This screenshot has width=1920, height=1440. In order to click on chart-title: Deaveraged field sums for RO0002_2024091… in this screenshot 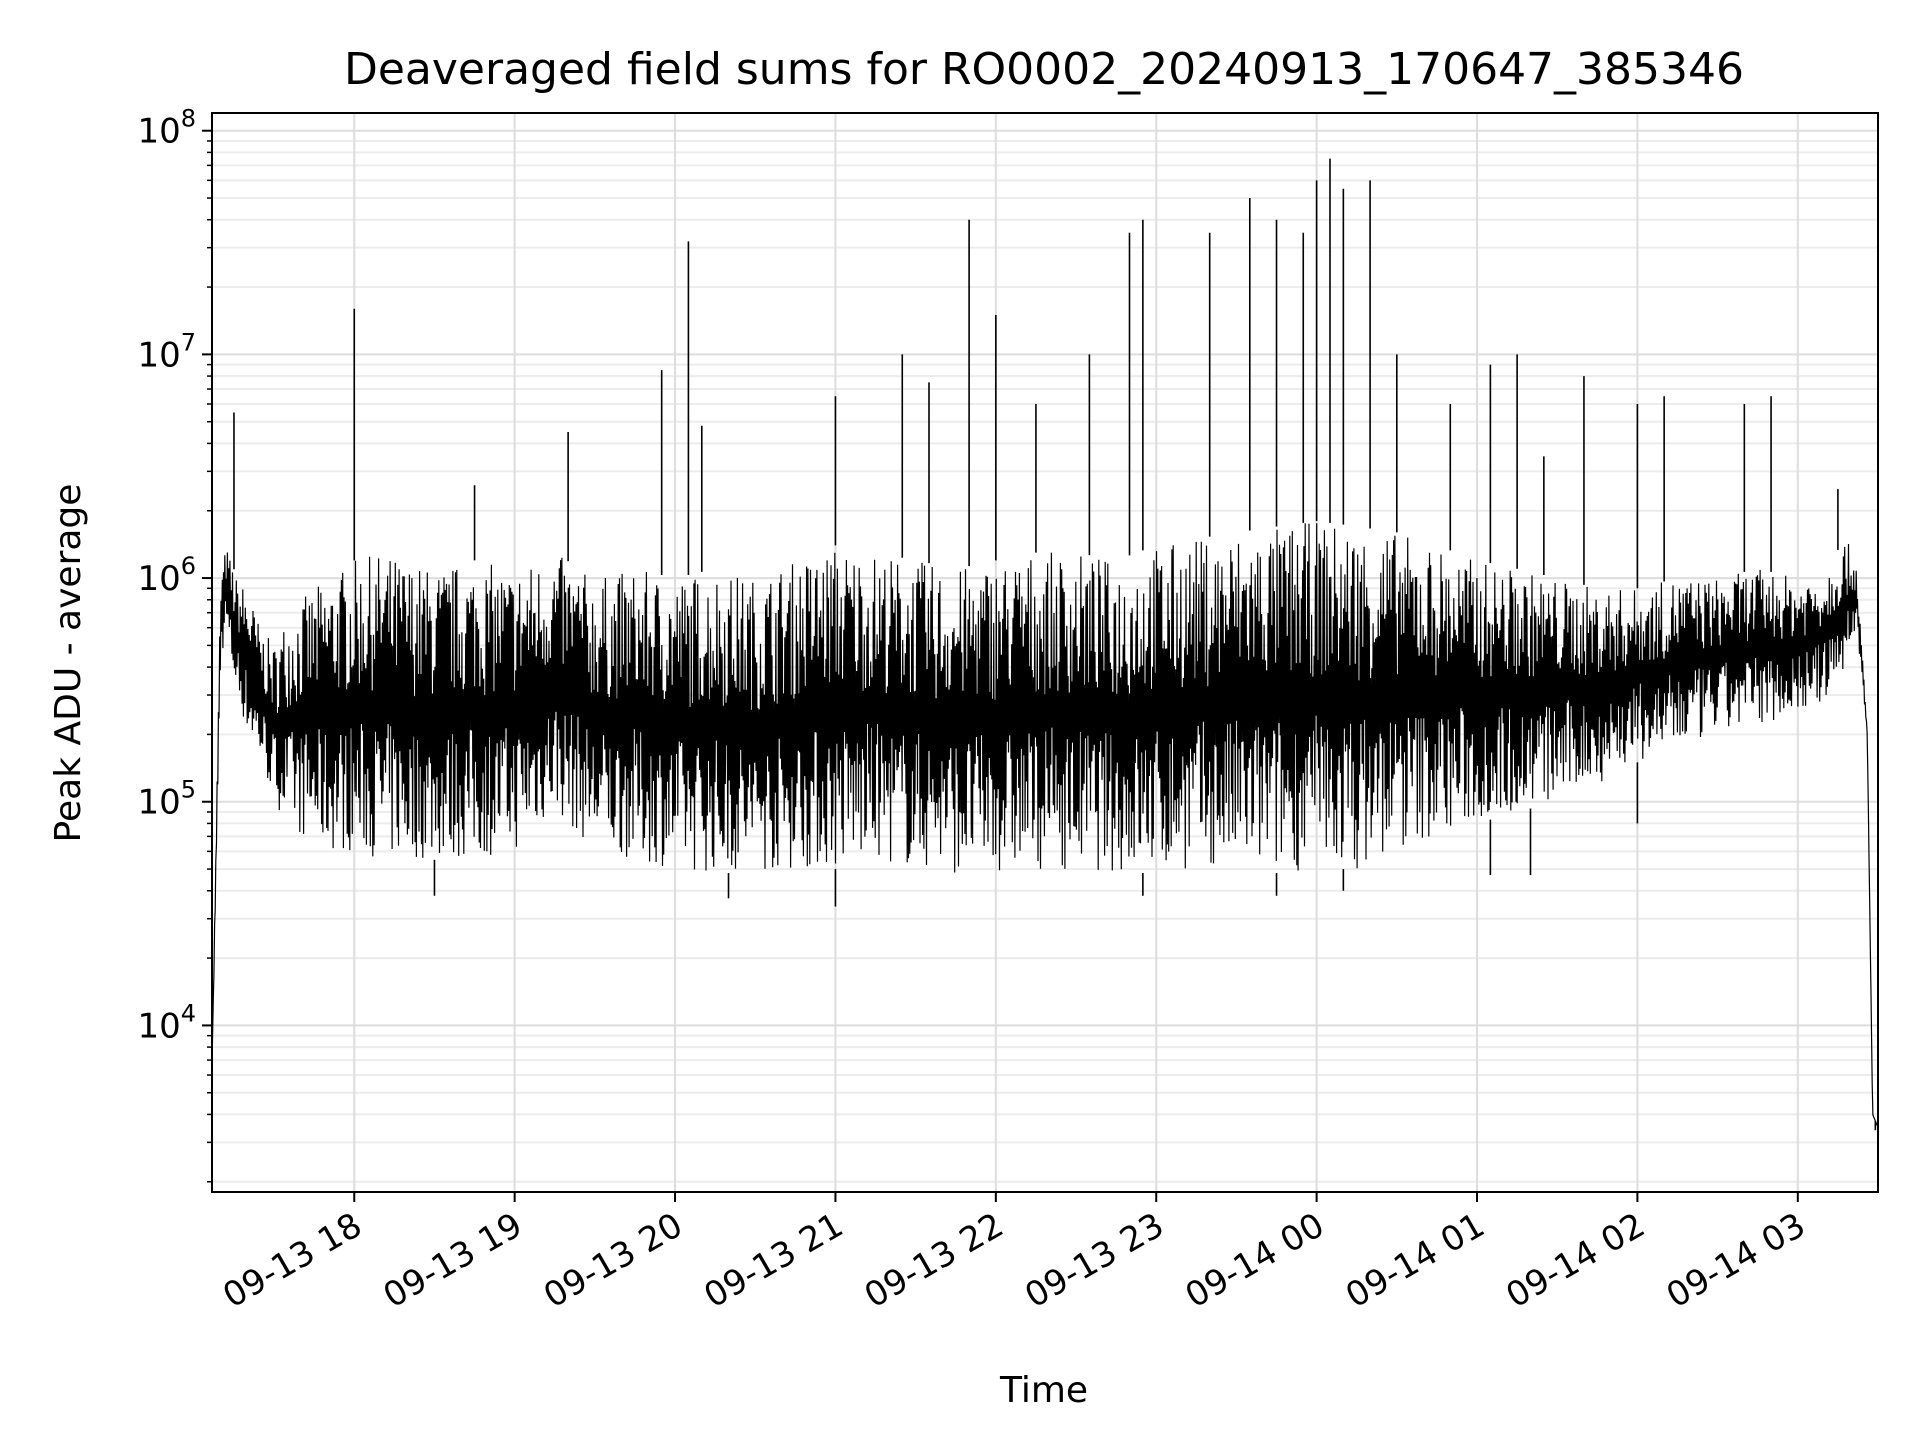, I will do `click(1044, 69)`.